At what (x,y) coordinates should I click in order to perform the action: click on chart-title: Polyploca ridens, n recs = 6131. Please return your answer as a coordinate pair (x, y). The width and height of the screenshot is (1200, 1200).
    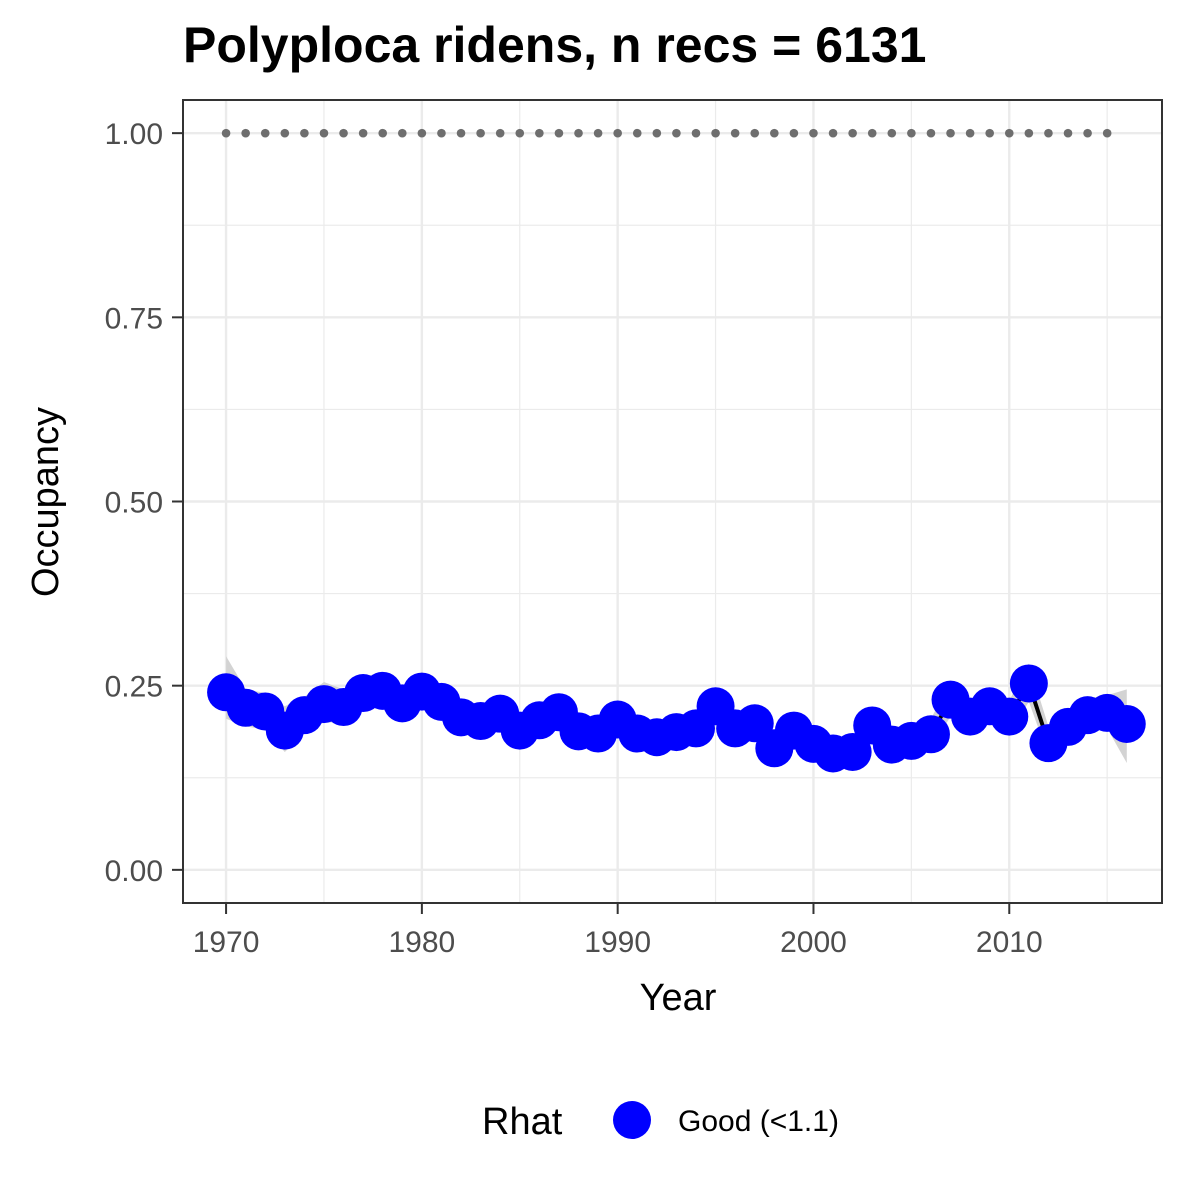
    Looking at the image, I should click on (554, 45).